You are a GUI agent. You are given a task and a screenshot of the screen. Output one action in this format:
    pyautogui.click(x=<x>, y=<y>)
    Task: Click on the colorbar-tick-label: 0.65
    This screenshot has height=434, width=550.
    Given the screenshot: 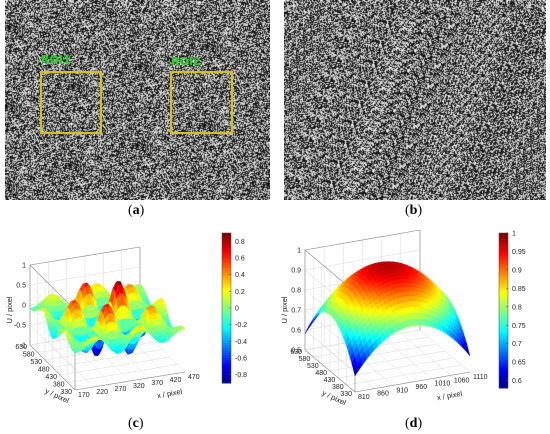 What is the action you would take?
    pyautogui.click(x=519, y=363)
    